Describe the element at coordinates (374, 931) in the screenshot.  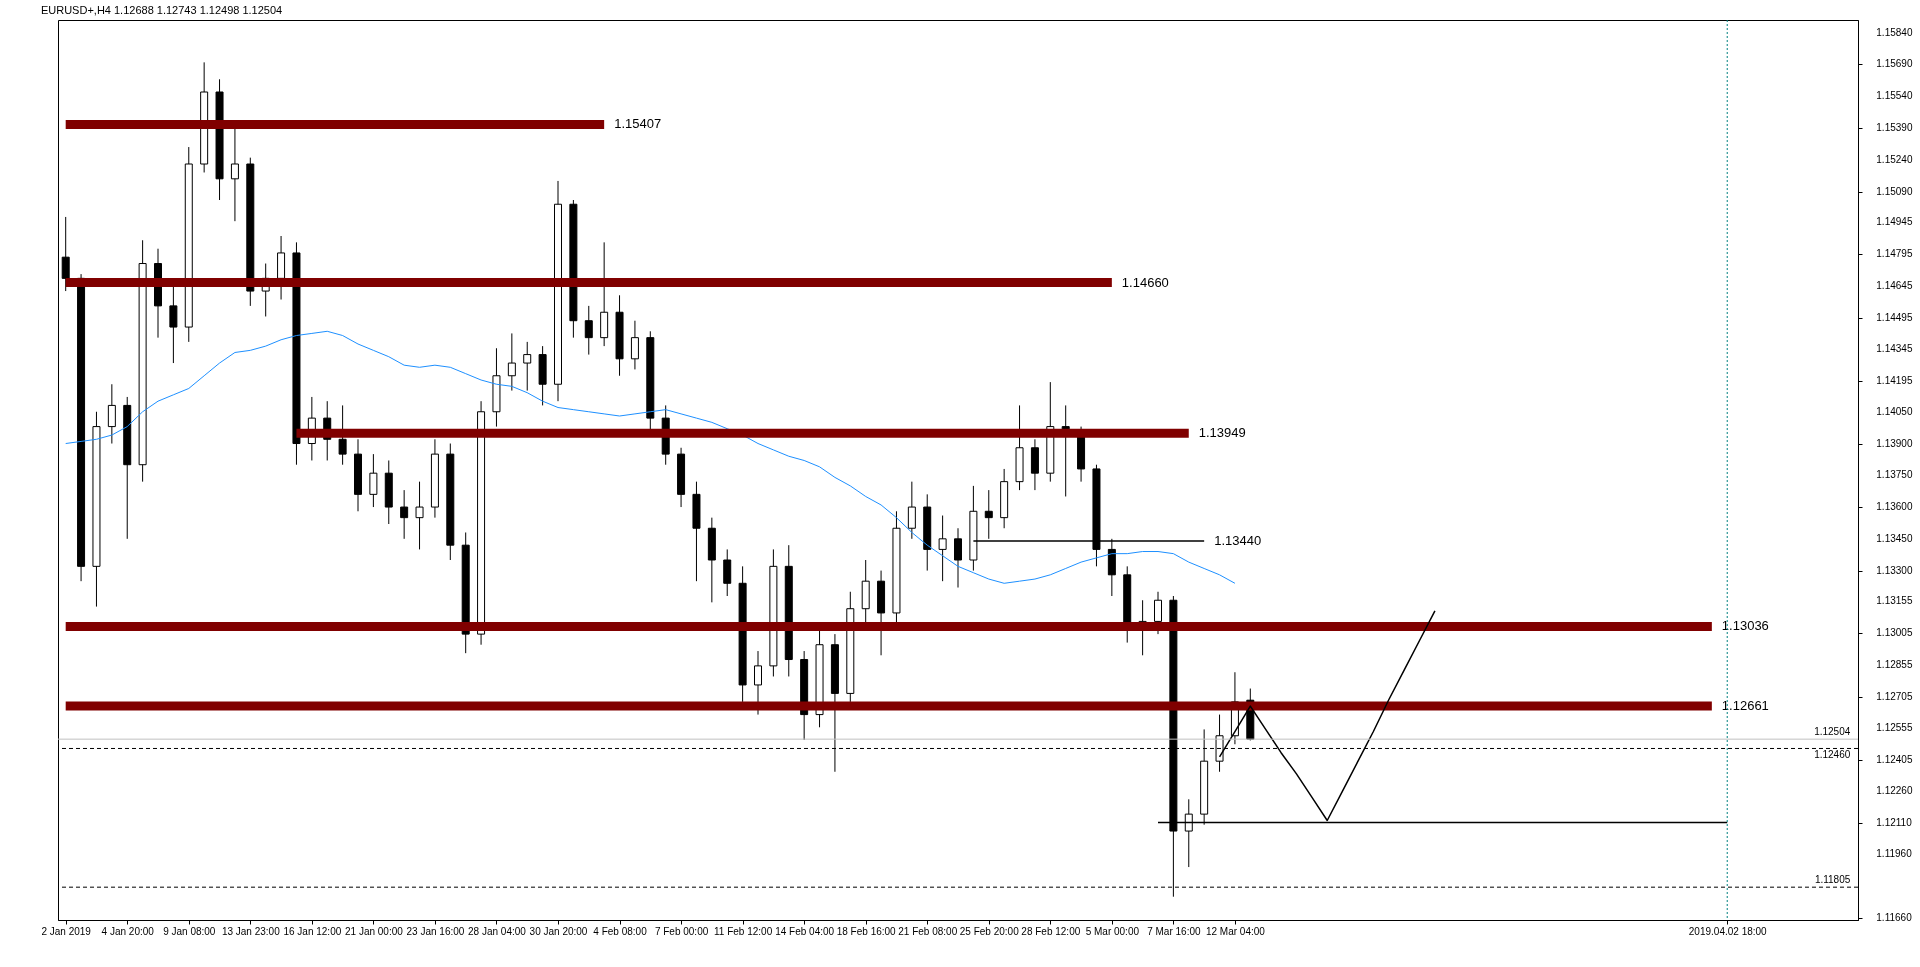
I see `x-tick-label: 21 Jan 00:00` at that location.